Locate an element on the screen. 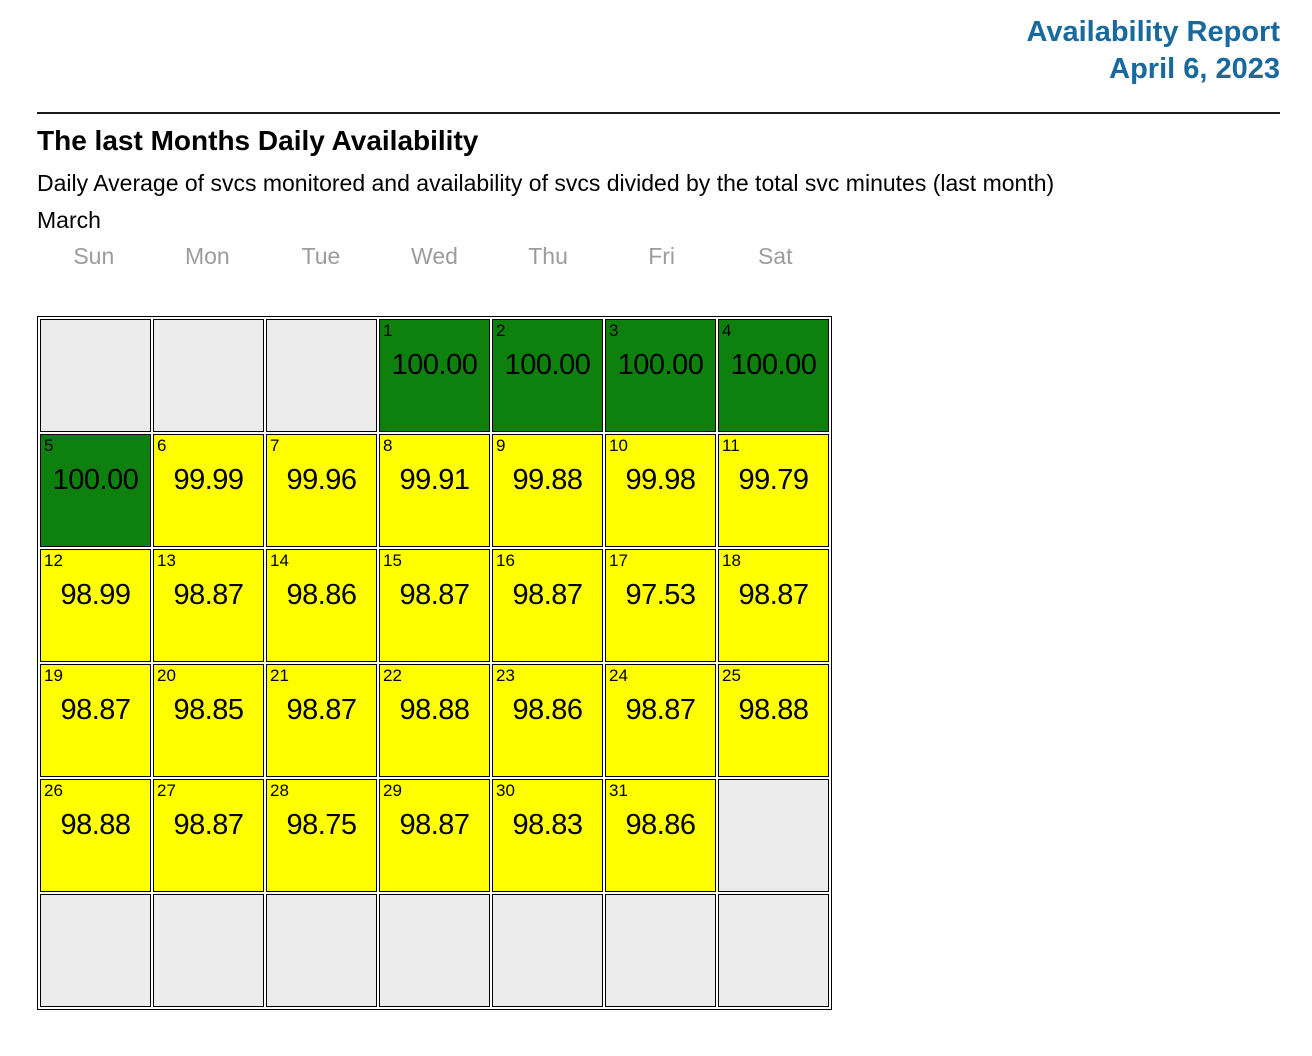 The image size is (1312, 1056). calendar-day-cell: 27 98.87 is located at coordinates (208, 835).